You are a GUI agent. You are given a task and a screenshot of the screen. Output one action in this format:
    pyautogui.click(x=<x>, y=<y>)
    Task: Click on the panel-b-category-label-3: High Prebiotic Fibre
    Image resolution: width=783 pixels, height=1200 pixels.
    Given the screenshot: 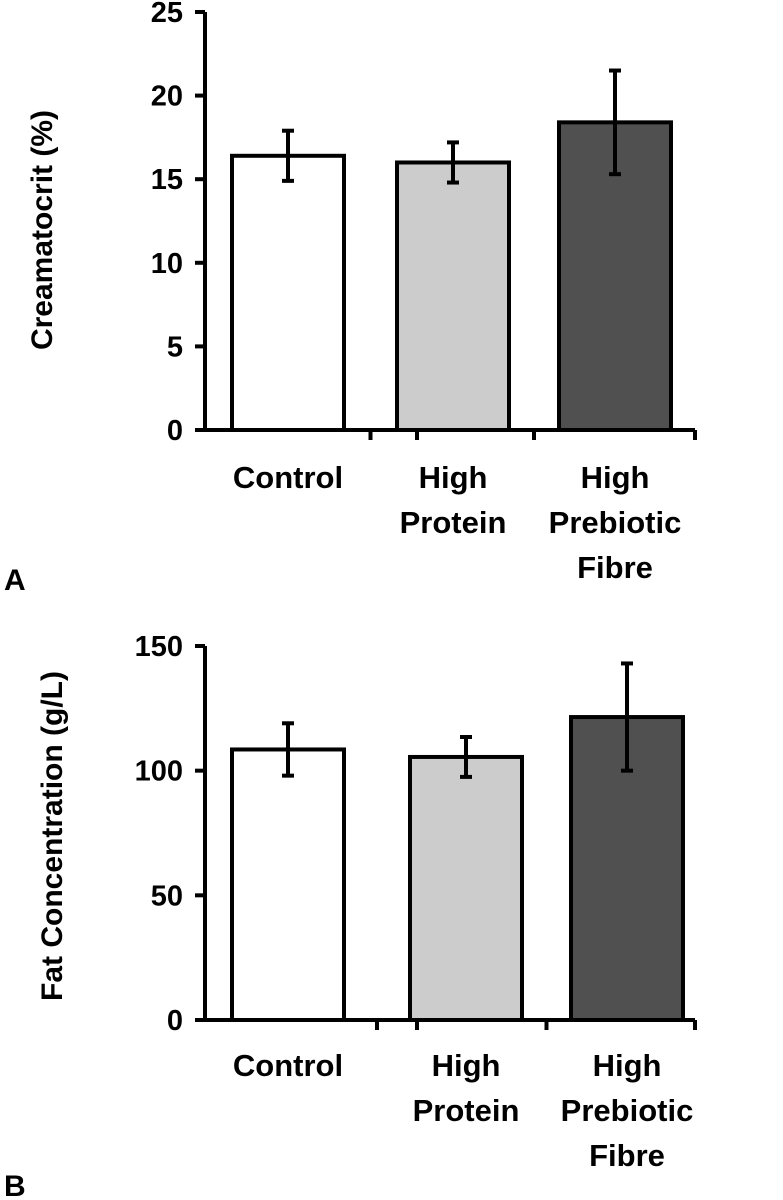 What is the action you would take?
    pyautogui.click(x=627, y=1110)
    